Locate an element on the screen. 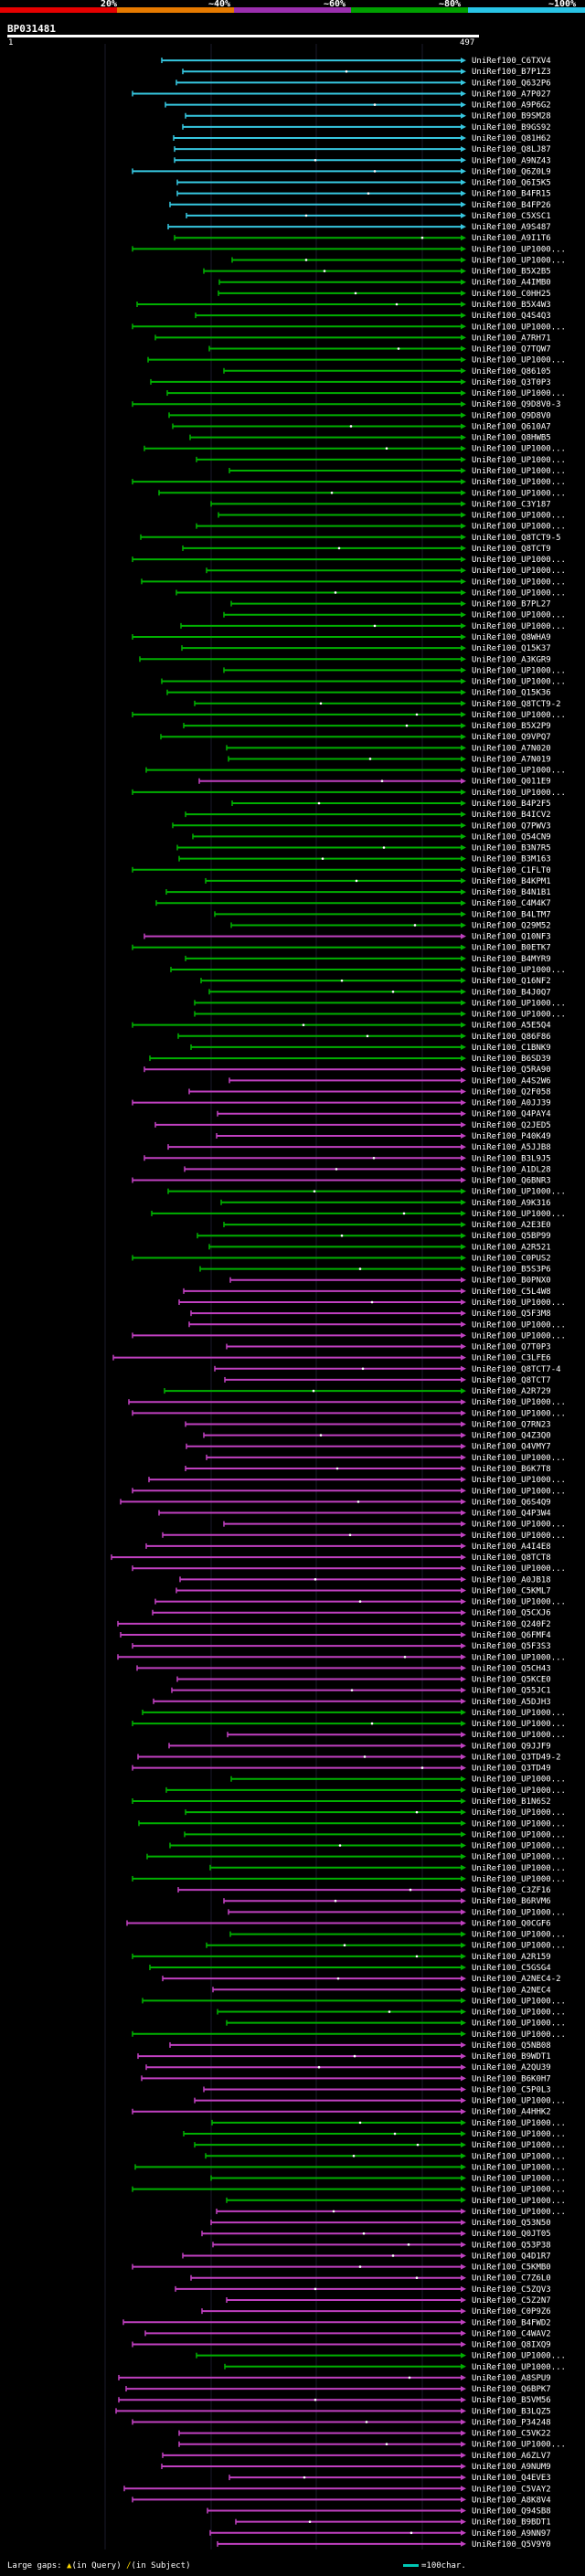  hit-label: UniRef100_A8K8V4 is located at coordinates (512, 2500).